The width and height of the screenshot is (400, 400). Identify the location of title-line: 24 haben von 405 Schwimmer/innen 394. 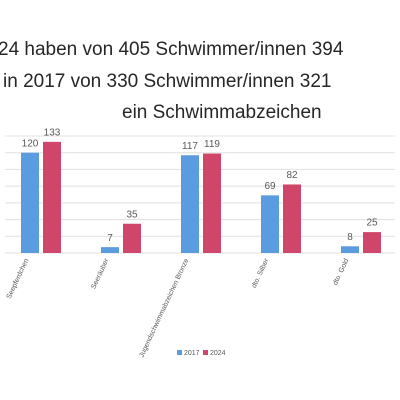
(172, 49).